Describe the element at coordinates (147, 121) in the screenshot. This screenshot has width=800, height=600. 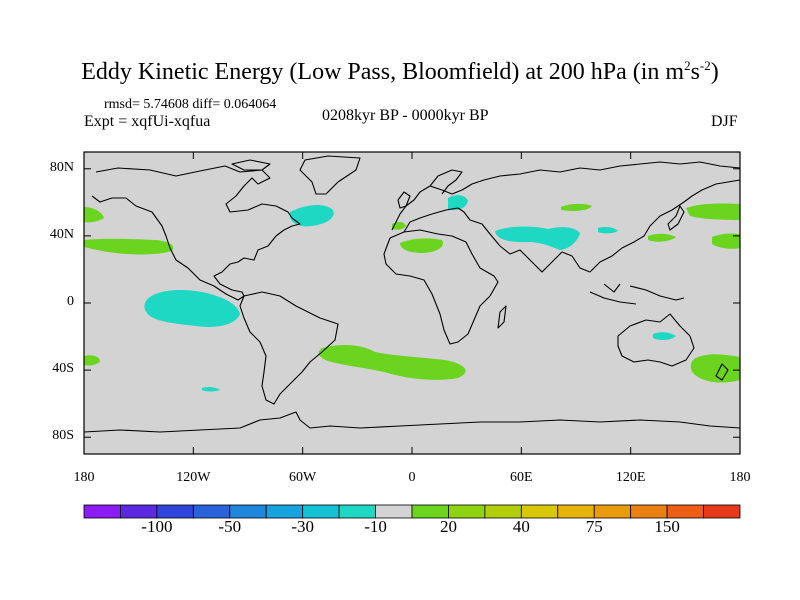
I see `experiment-label: Expt = xqfUi-xqfua` at that location.